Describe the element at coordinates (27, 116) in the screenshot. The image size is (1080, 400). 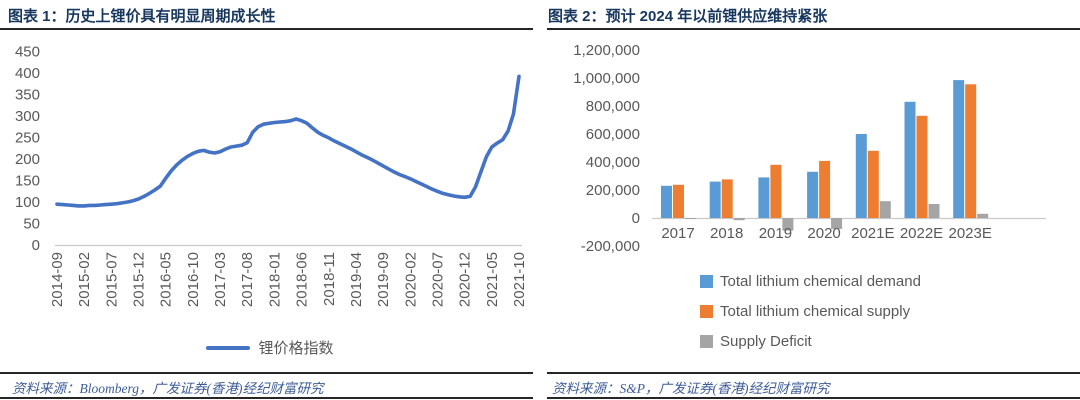
I see `y-tick-label: 300` at that location.